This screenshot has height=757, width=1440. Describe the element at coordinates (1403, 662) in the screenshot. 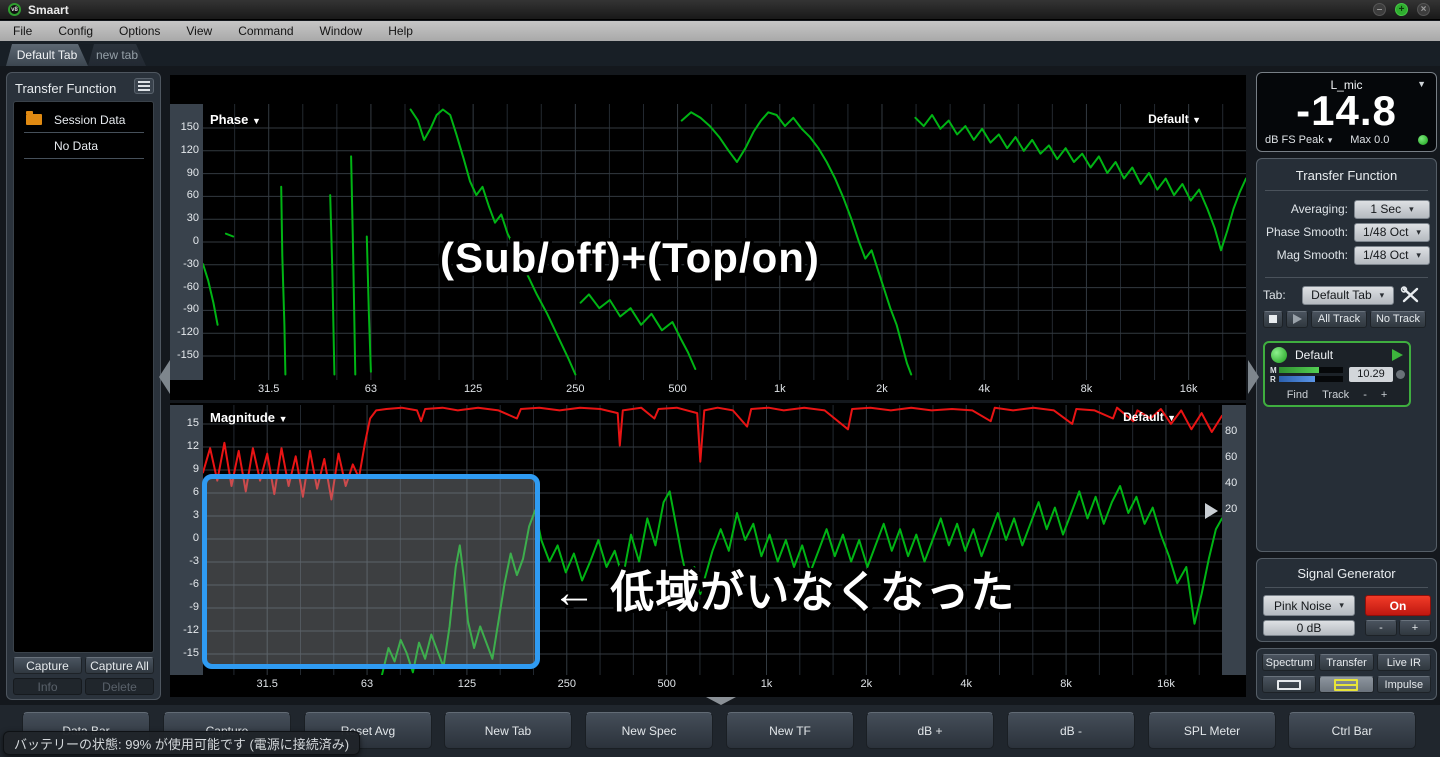

I see `live-ir-view-button: Live IR` at that location.